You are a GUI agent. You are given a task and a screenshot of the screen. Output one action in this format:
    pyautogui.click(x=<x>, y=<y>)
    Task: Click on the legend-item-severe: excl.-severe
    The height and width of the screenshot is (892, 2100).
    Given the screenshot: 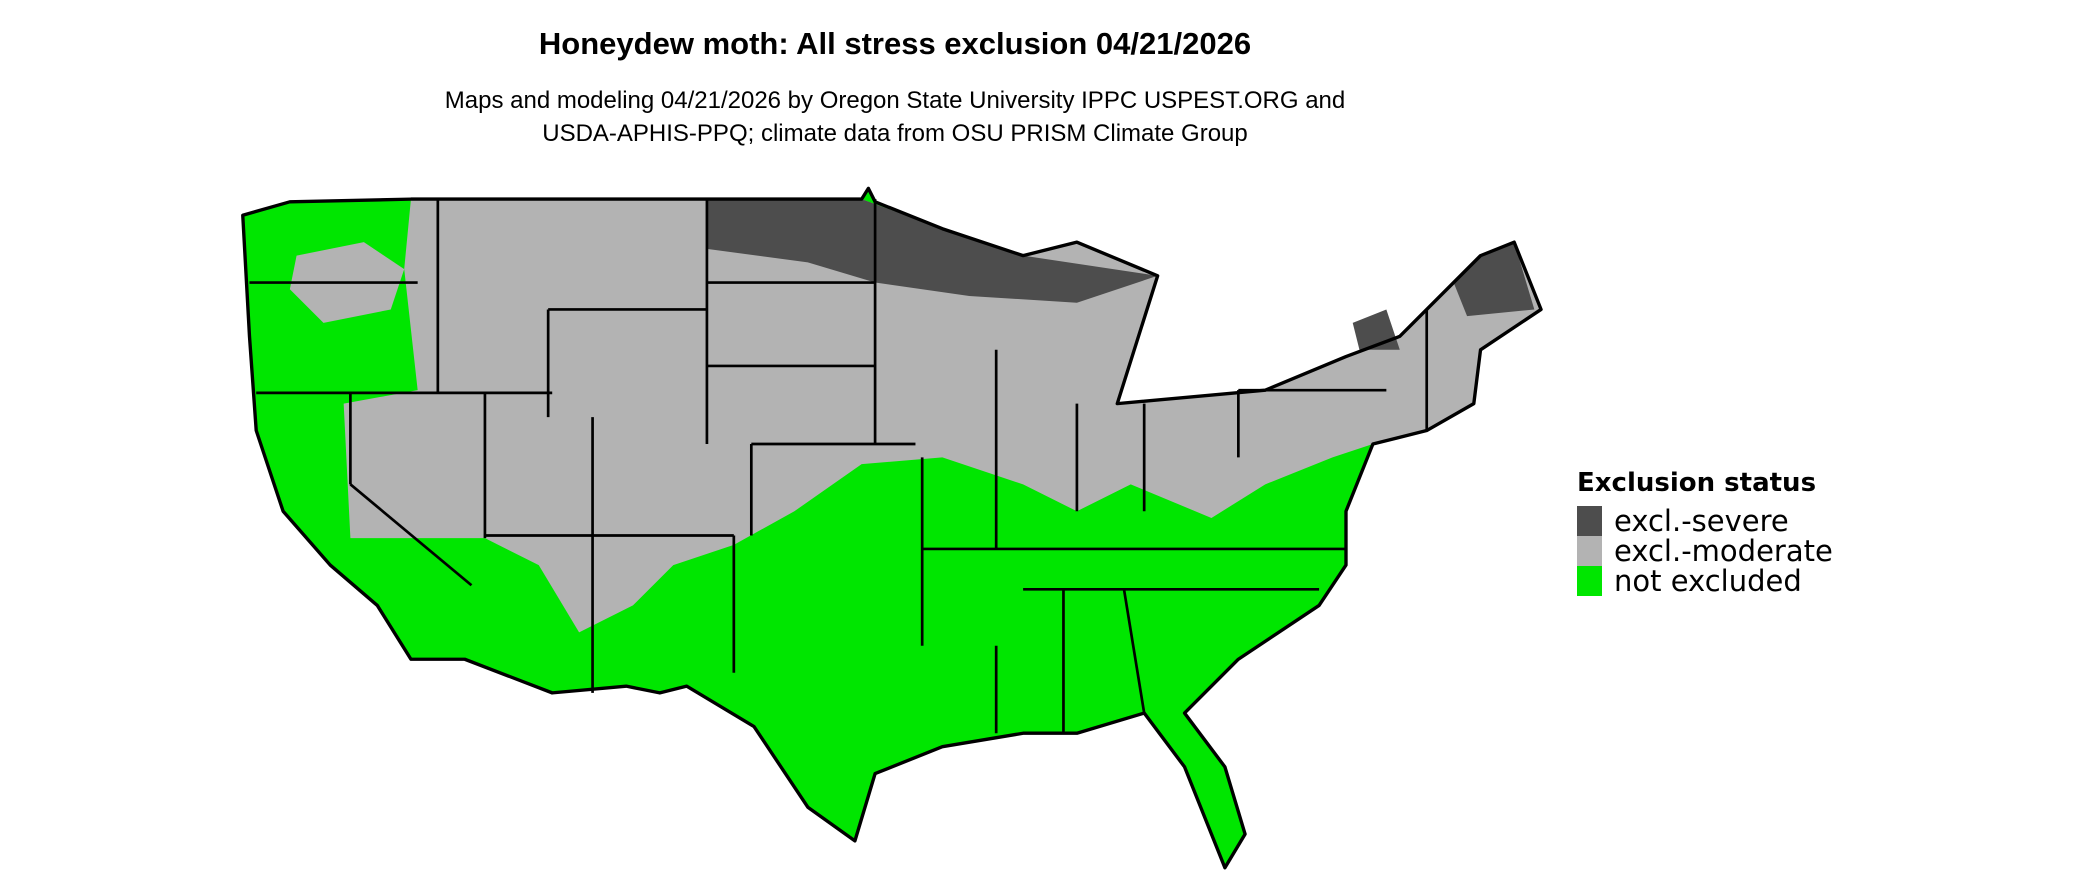 What is the action you would take?
    pyautogui.click(x=1705, y=521)
    